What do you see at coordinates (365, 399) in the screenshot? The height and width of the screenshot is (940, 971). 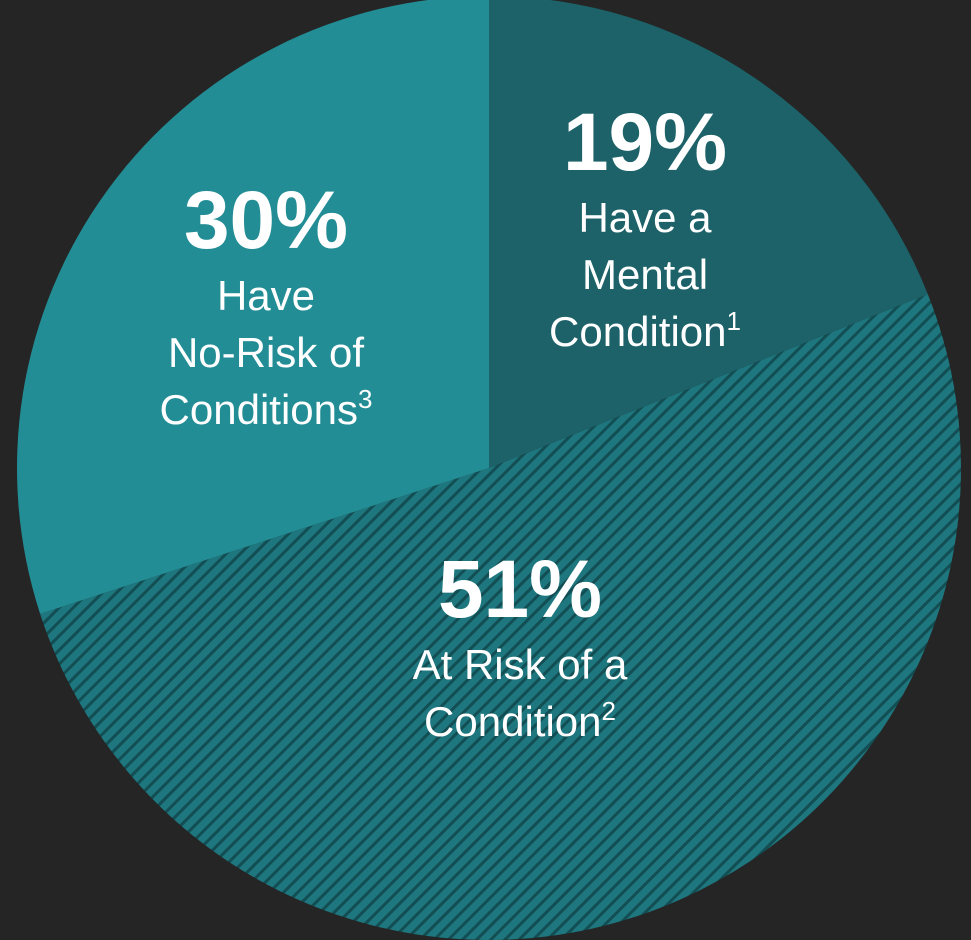 I see `footnote-marker: 3` at bounding box center [365, 399].